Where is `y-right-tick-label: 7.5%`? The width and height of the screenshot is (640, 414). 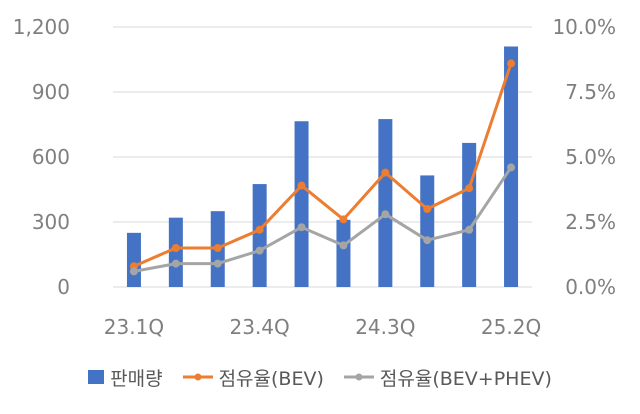 y-right-tick-label: 7.5% is located at coordinates (590, 92).